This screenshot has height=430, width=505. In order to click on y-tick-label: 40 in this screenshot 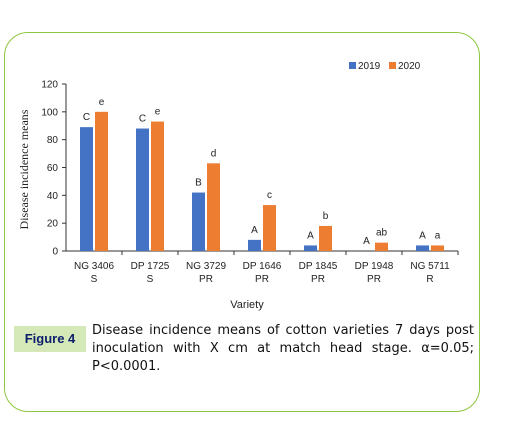, I will do `click(53, 196)`.